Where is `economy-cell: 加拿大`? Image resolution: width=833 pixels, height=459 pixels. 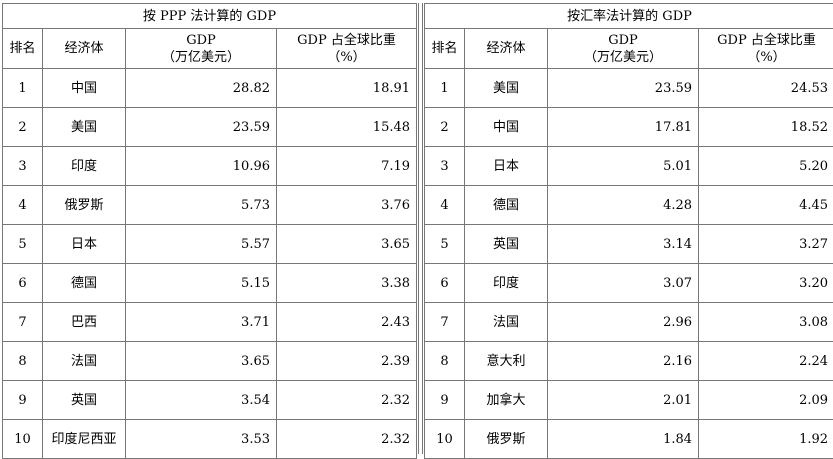
economy-cell: 加拿大 is located at coordinates (506, 400).